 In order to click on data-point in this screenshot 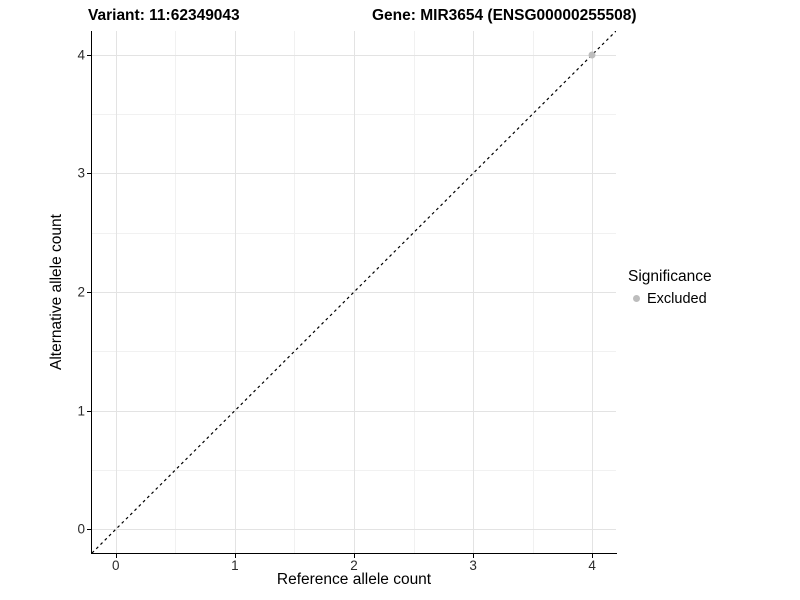, I will do `click(592, 55)`.